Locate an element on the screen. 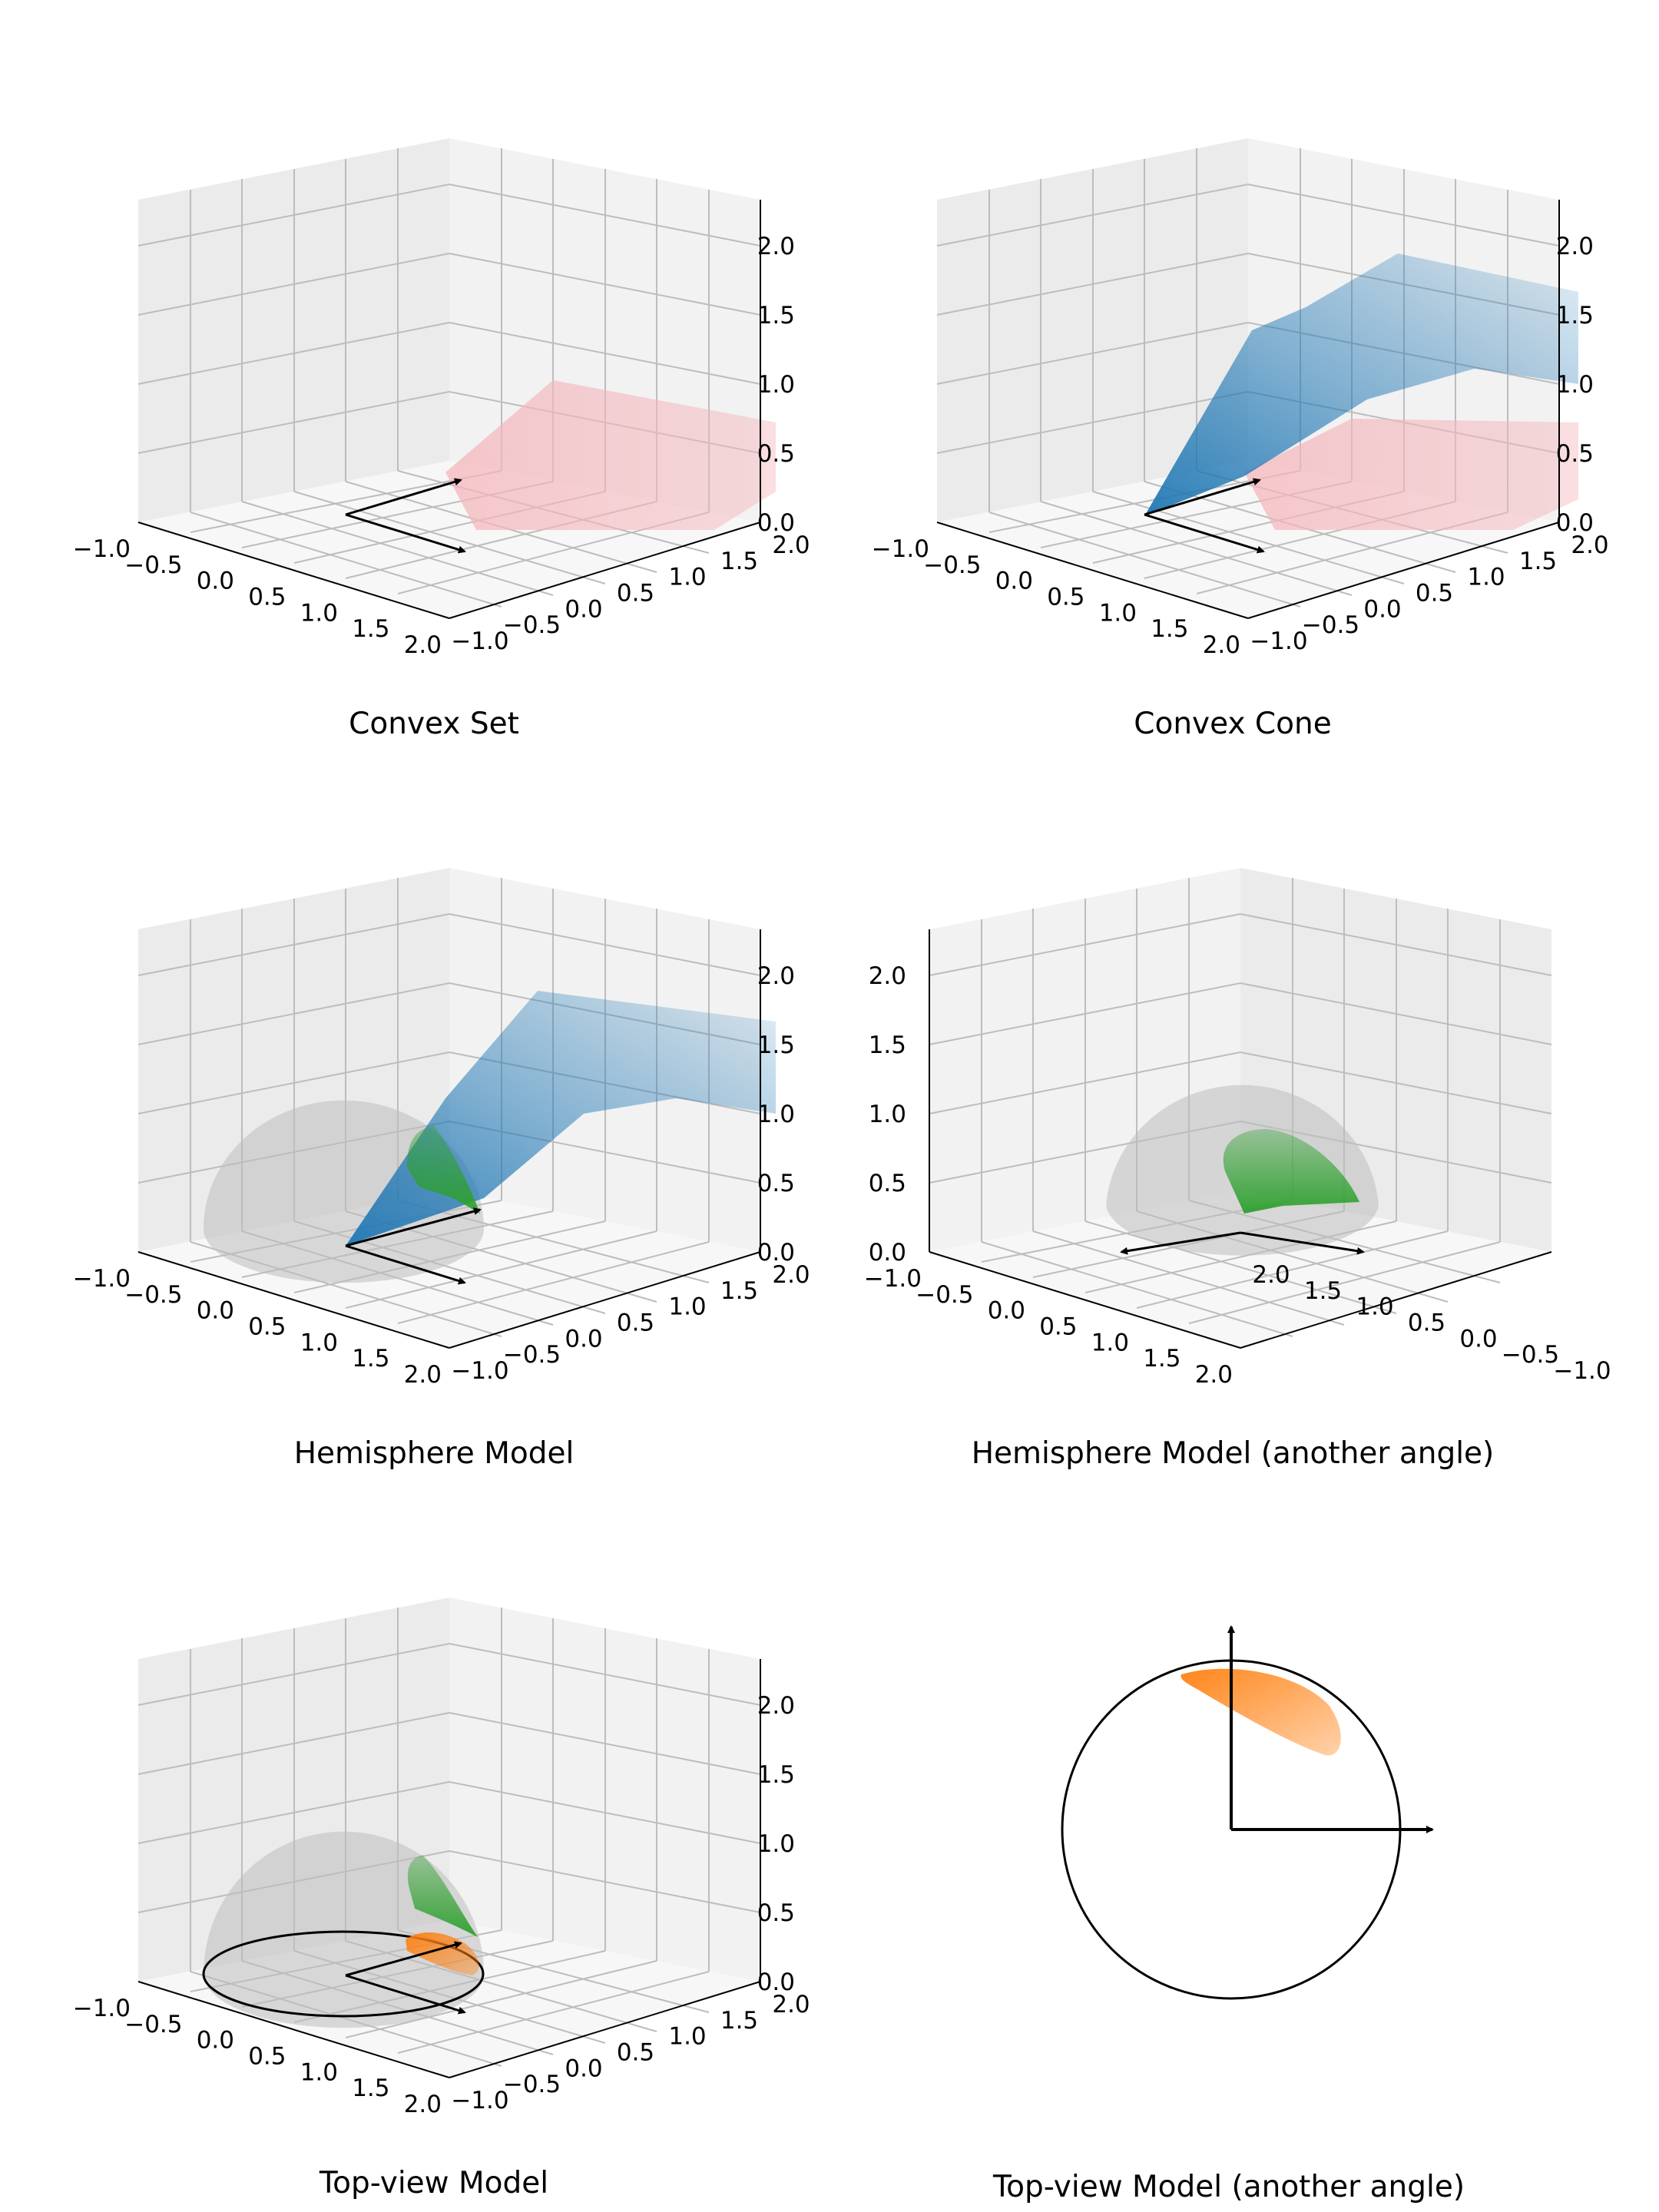 The image size is (1659, 2212). panel-convex-set is located at coordinates (457, 379).